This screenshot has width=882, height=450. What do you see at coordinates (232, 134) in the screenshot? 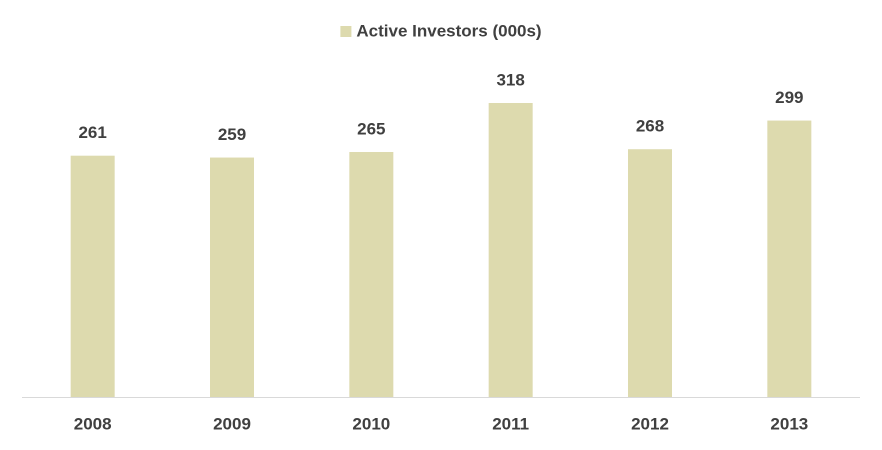
I see `value-label: 259` at bounding box center [232, 134].